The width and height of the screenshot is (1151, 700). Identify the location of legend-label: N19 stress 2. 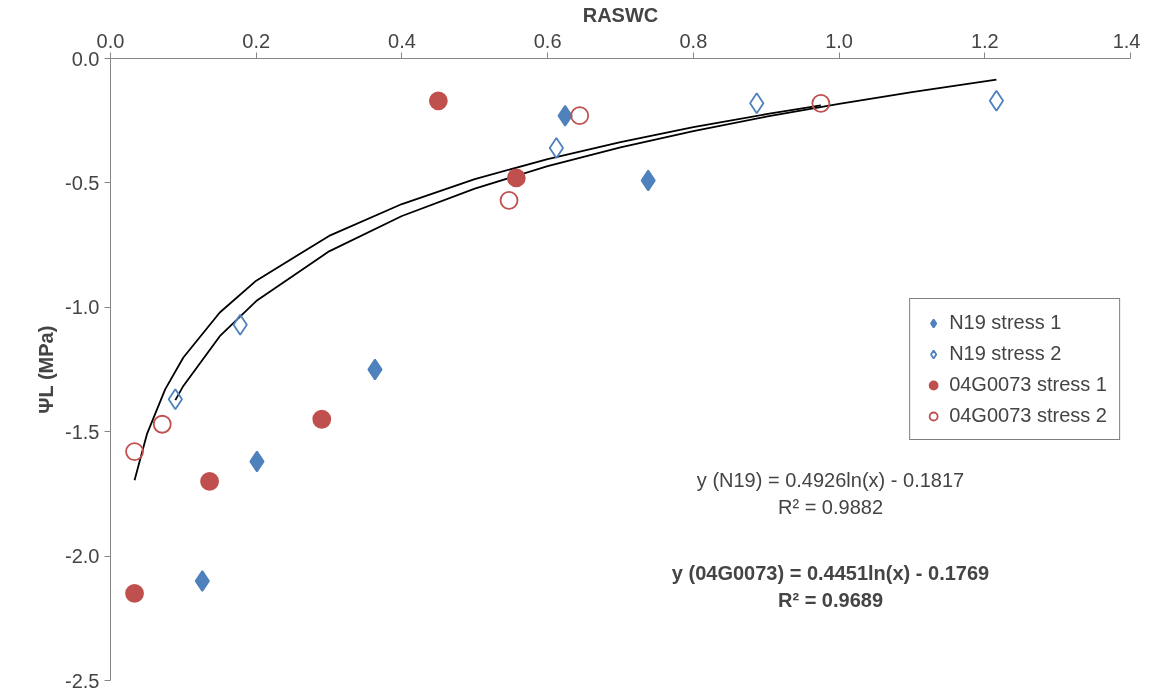
(1005, 353).